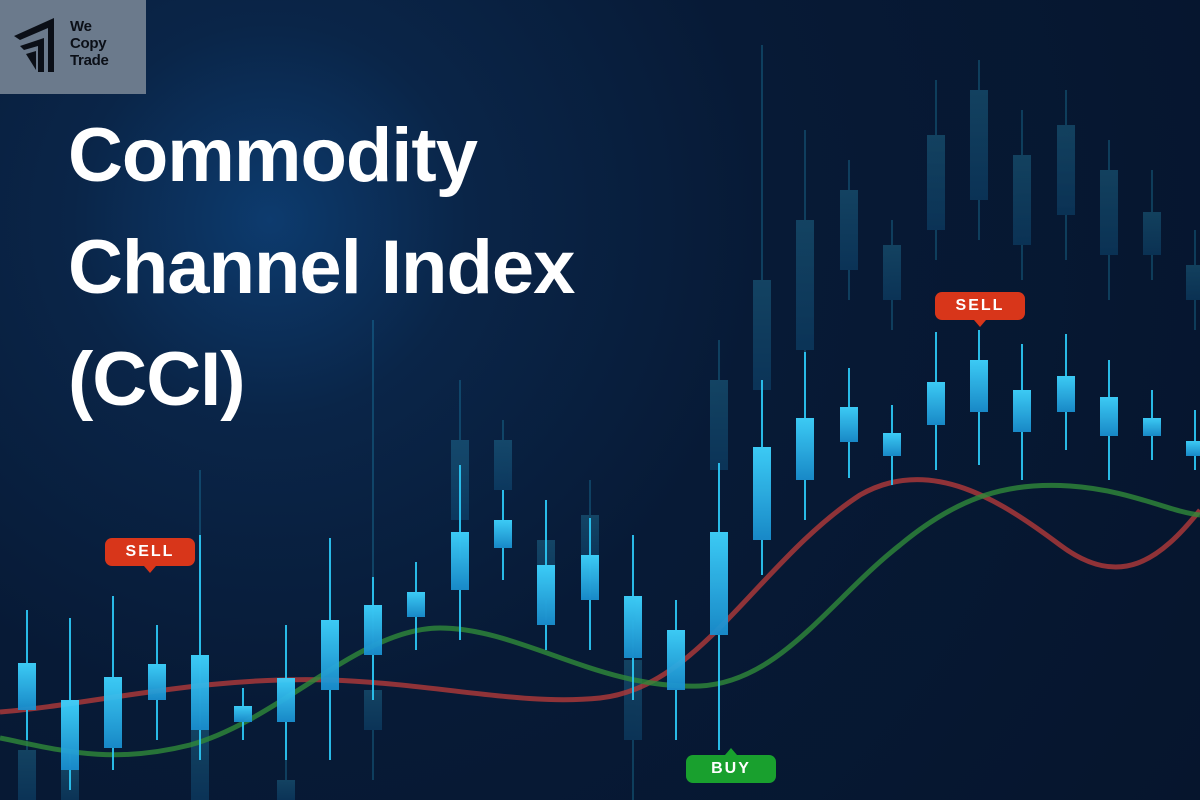  What do you see at coordinates (980, 309) in the screenshot?
I see `sell-signal-badge: SELL` at bounding box center [980, 309].